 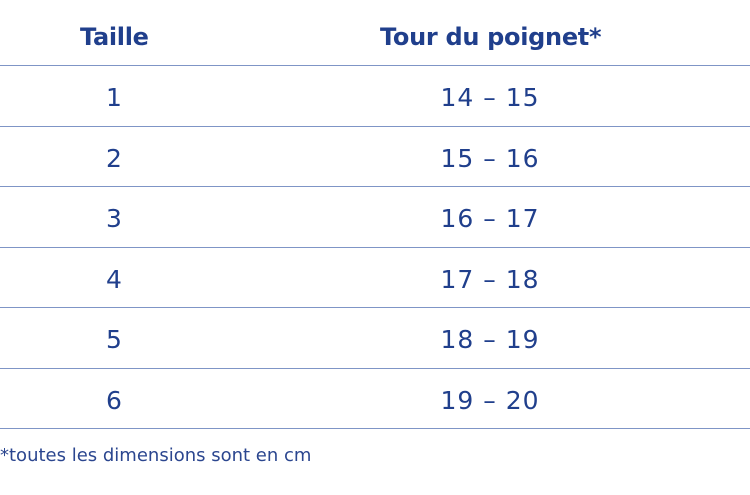 I want to click on row-wrist-range: 17 – 18, so click(x=490, y=279).